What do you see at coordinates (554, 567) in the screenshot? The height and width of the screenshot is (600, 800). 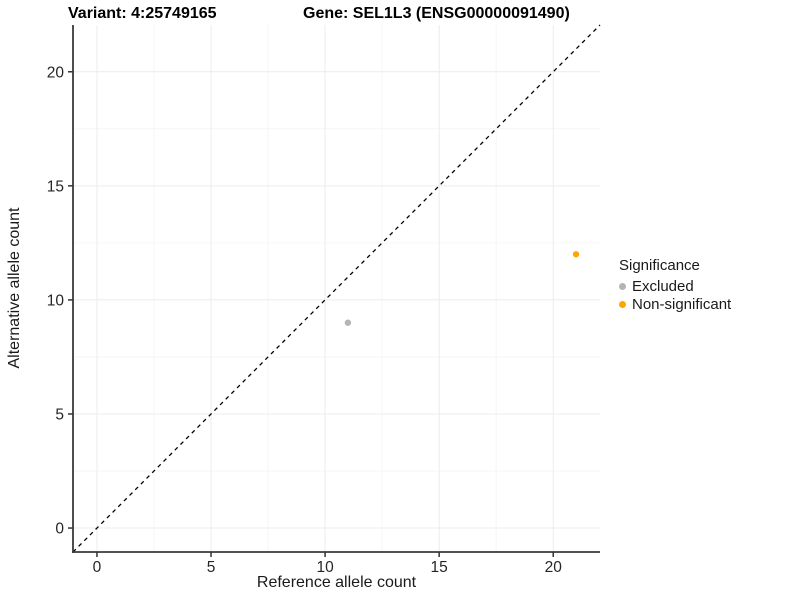 I see `x-tick-label: 20` at bounding box center [554, 567].